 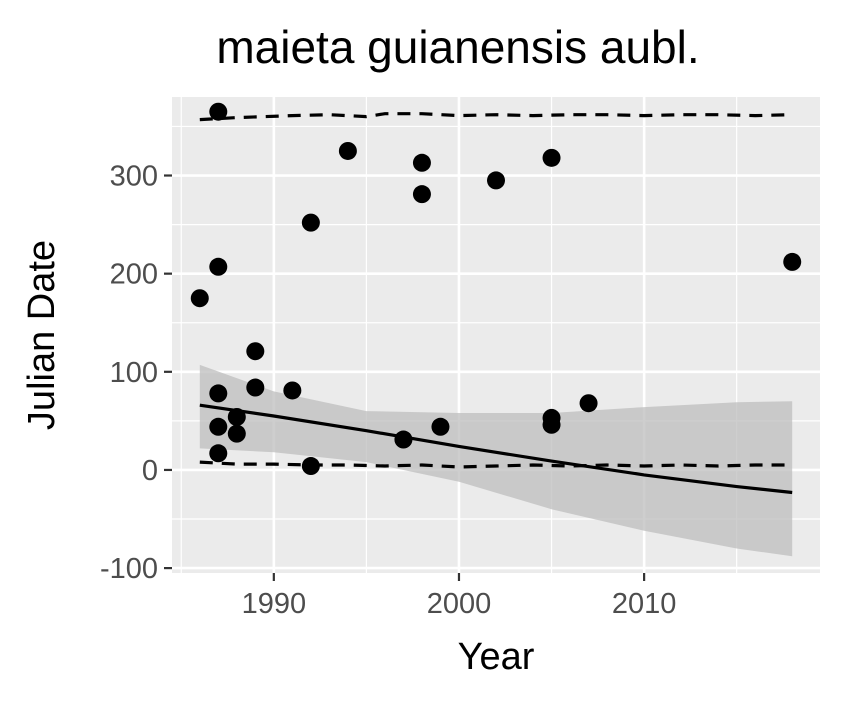 I want to click on x-tick-label: 1990, so click(x=274, y=604).